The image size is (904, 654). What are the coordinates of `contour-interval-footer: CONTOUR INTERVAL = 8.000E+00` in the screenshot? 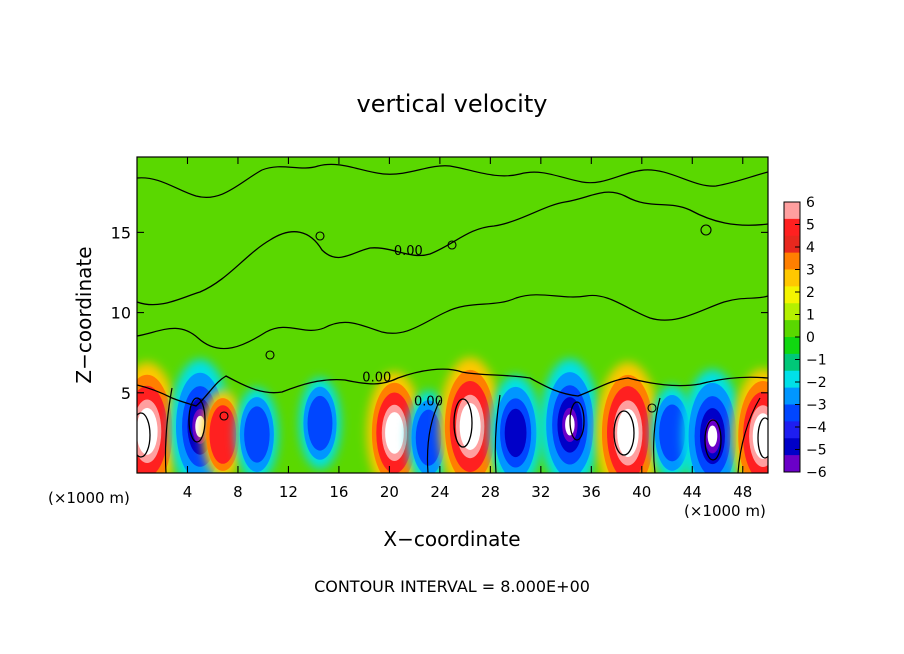 It's located at (452, 586).